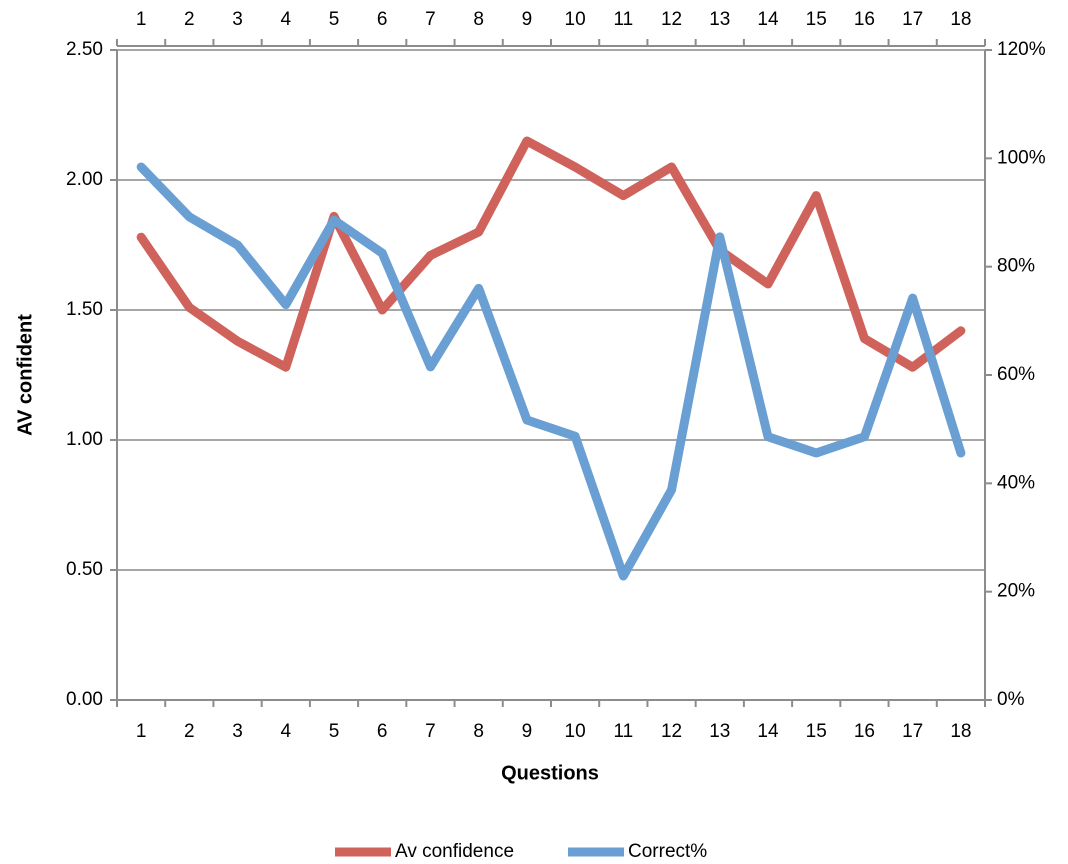 This screenshot has width=1068, height=864. What do you see at coordinates (84, 179) in the screenshot?
I see `y-tick-label: 2.00` at bounding box center [84, 179].